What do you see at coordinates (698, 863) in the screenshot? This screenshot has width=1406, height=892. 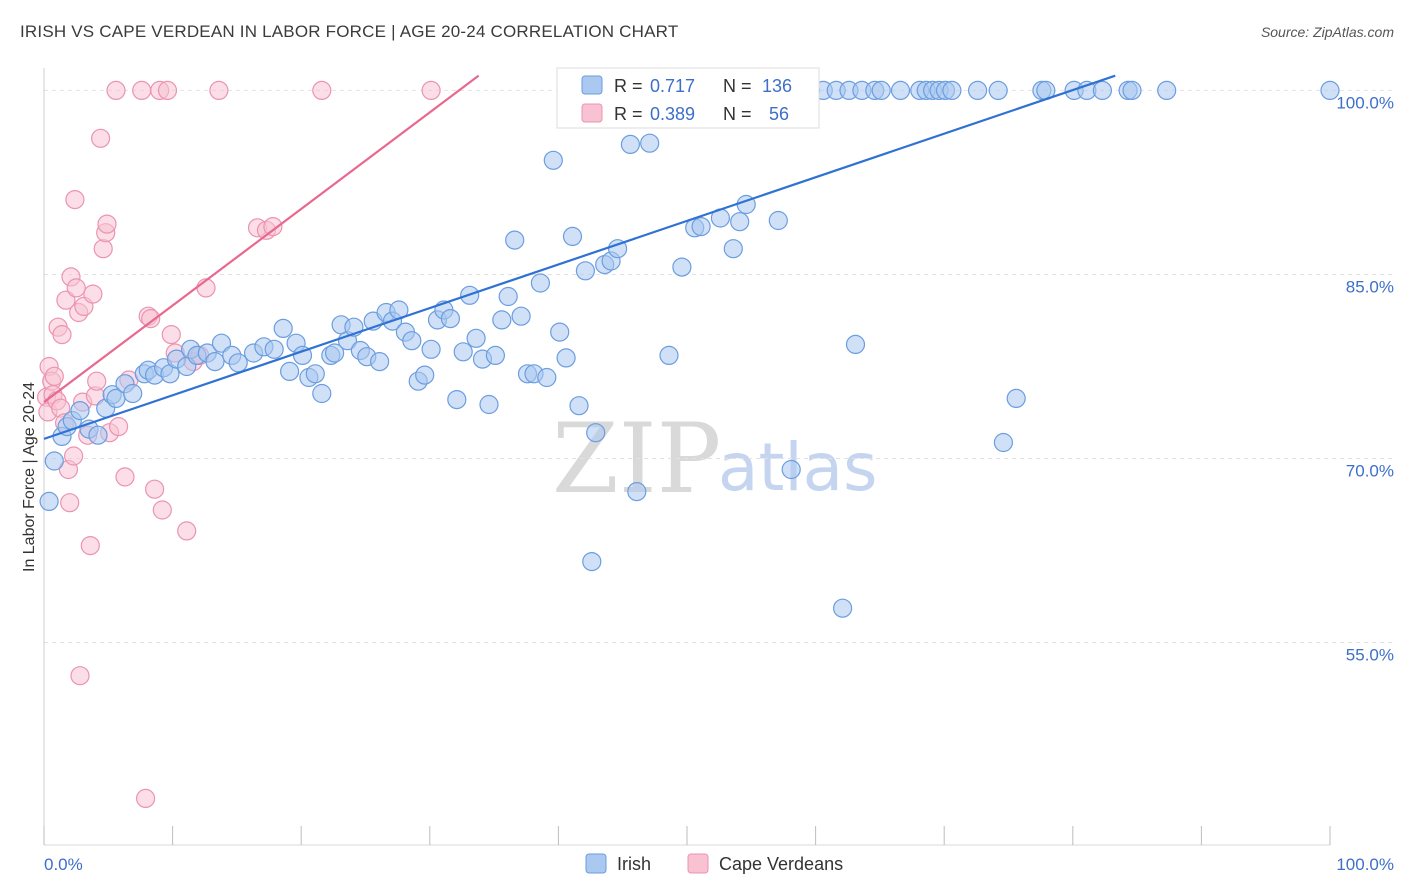 I see `bottom-legend-swatch-cv` at bounding box center [698, 863].